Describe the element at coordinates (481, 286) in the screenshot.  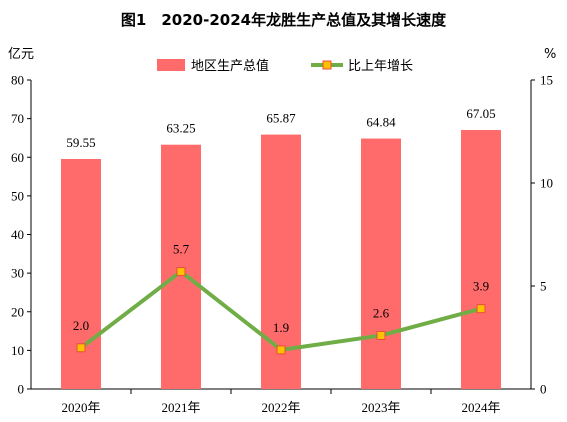
I see `line-value-label: 3.9` at that location.